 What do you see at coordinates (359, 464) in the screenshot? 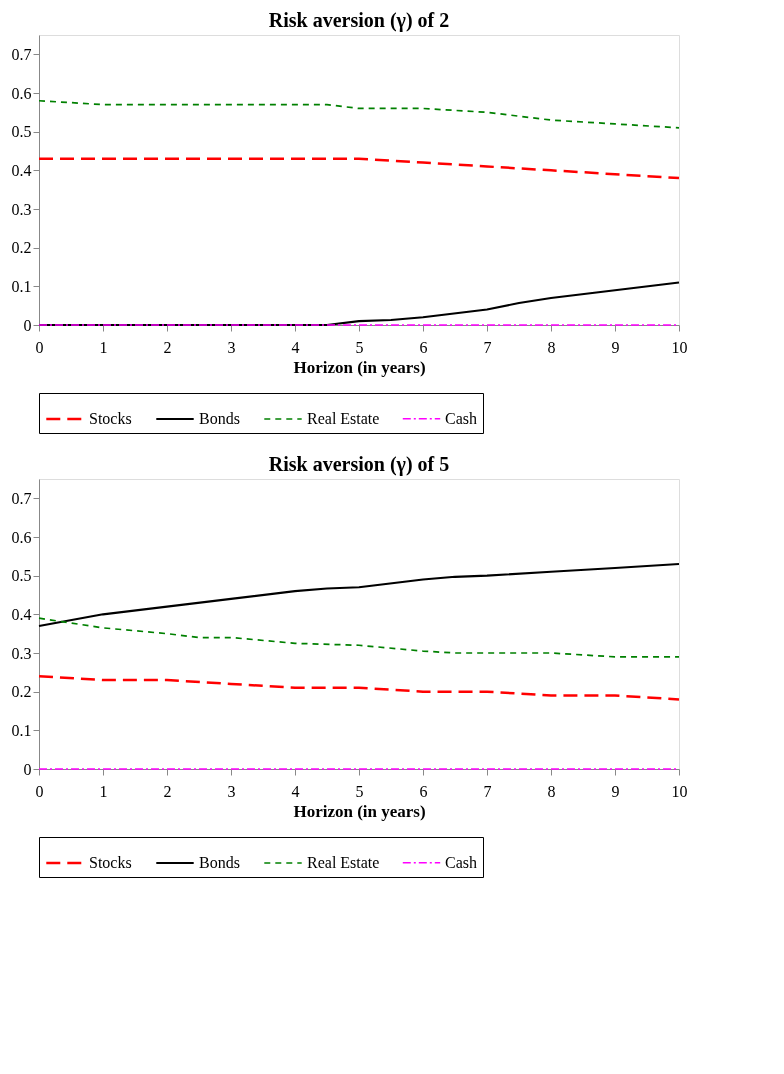
I see `chart-title: Risk aversion (γ) of 5` at bounding box center [359, 464].